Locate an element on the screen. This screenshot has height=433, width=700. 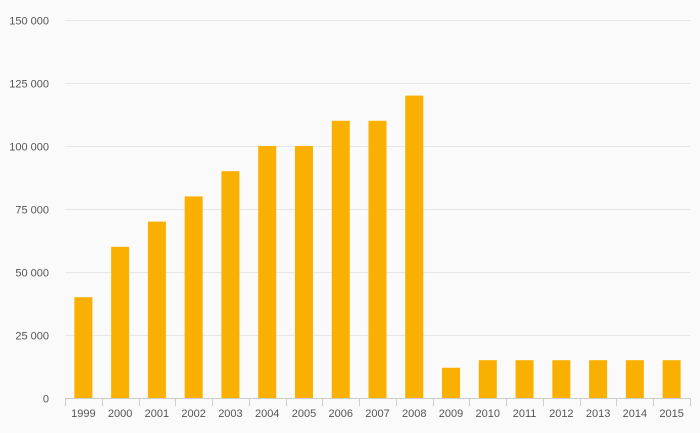
x-tick-label: 2008 is located at coordinates (414, 414).